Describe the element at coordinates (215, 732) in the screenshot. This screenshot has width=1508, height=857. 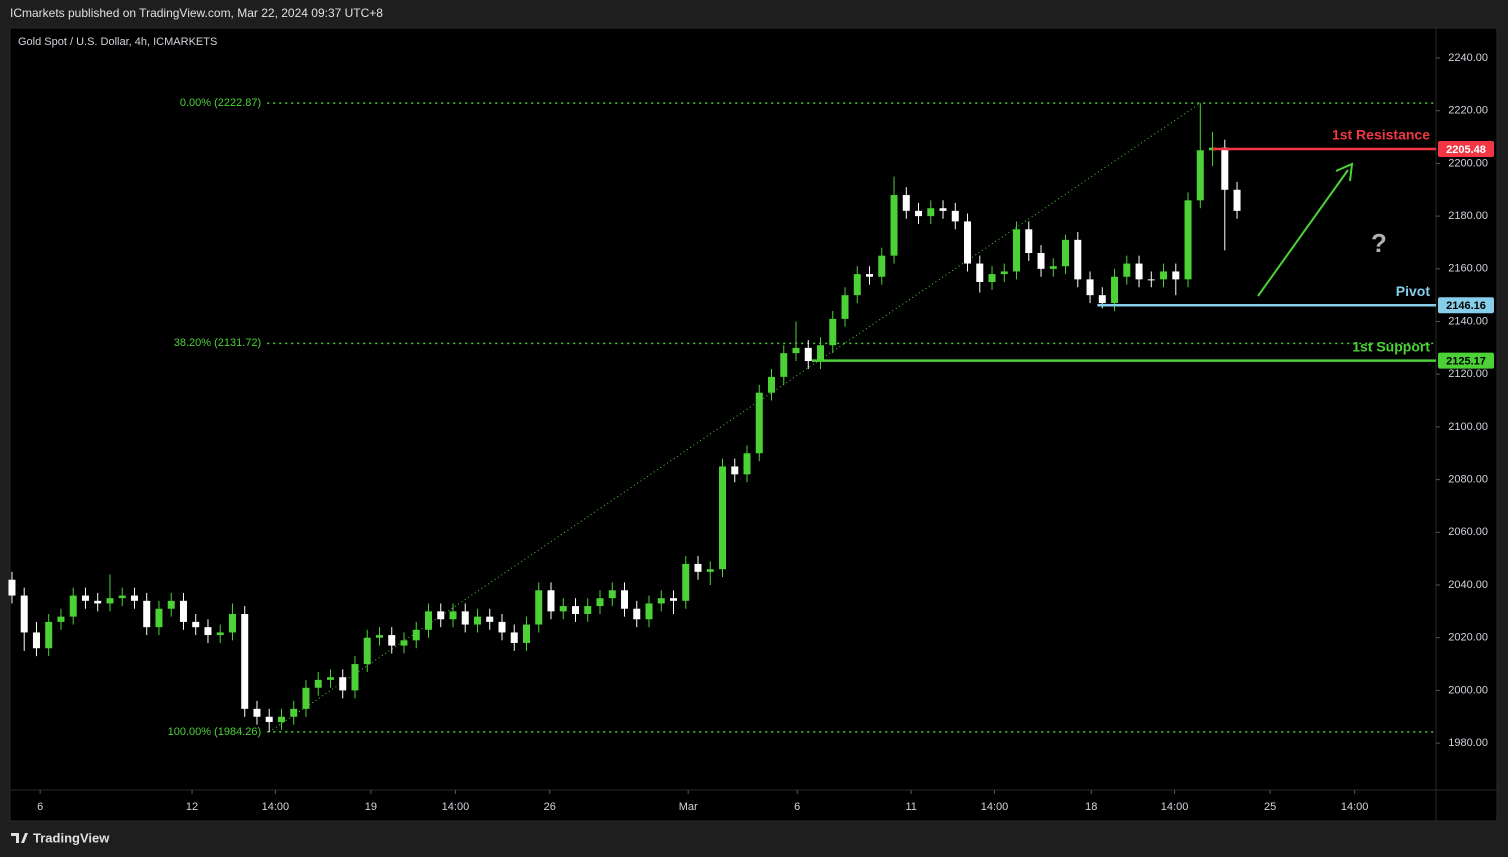
I see `fib-label: 100.00% (1984.26)` at that location.